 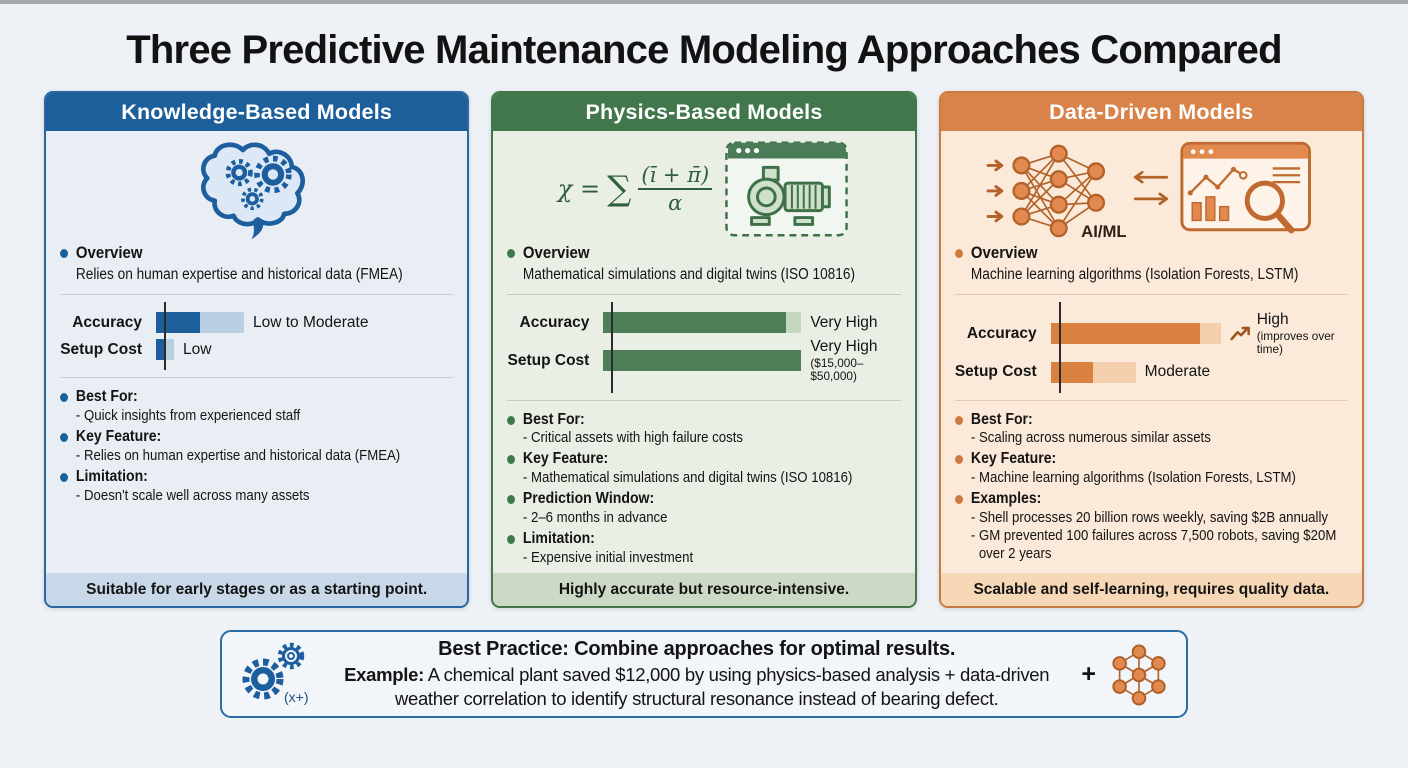 I want to click on sum-symbol: ∑, so click(x=619, y=189).